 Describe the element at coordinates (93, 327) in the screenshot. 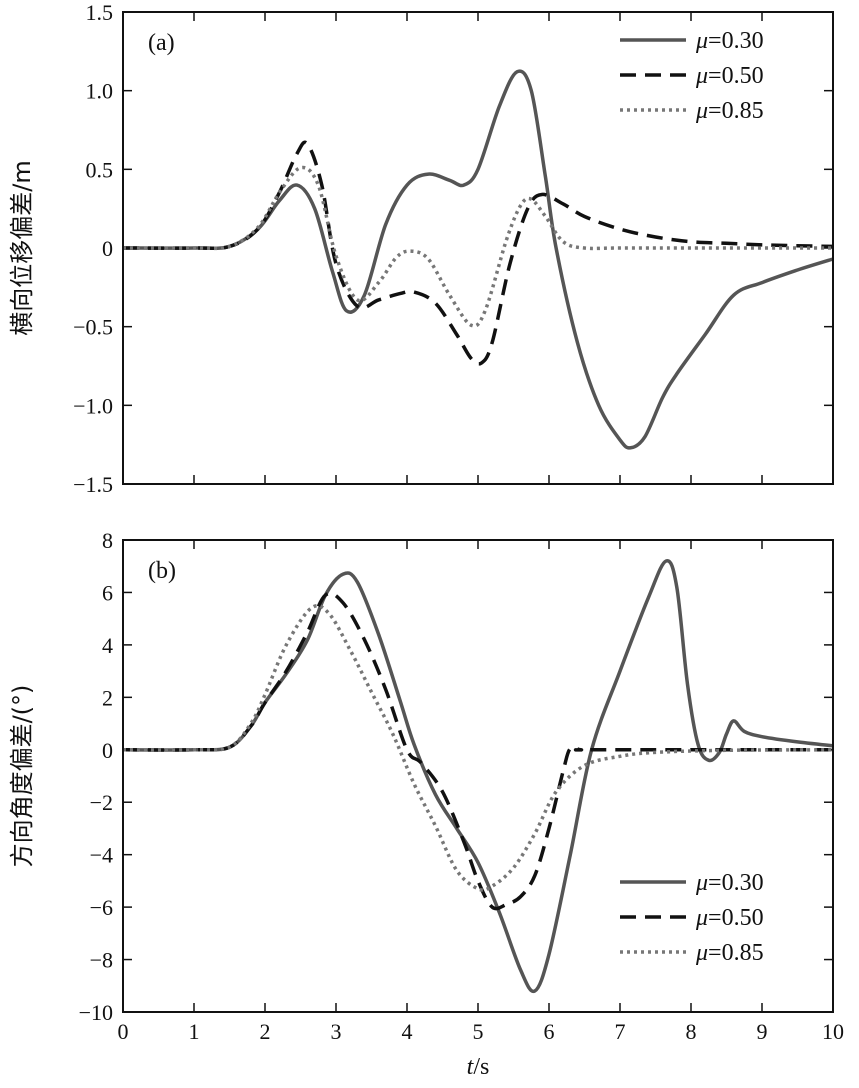

I see `y-tick-label: −0.5` at that location.